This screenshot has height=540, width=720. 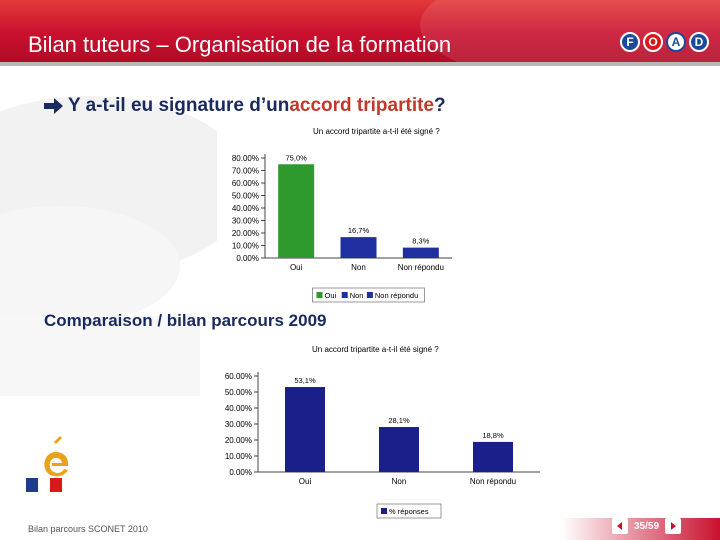 What do you see at coordinates (653, 42) in the screenshot?
I see `logo-letter-o: O` at bounding box center [653, 42].